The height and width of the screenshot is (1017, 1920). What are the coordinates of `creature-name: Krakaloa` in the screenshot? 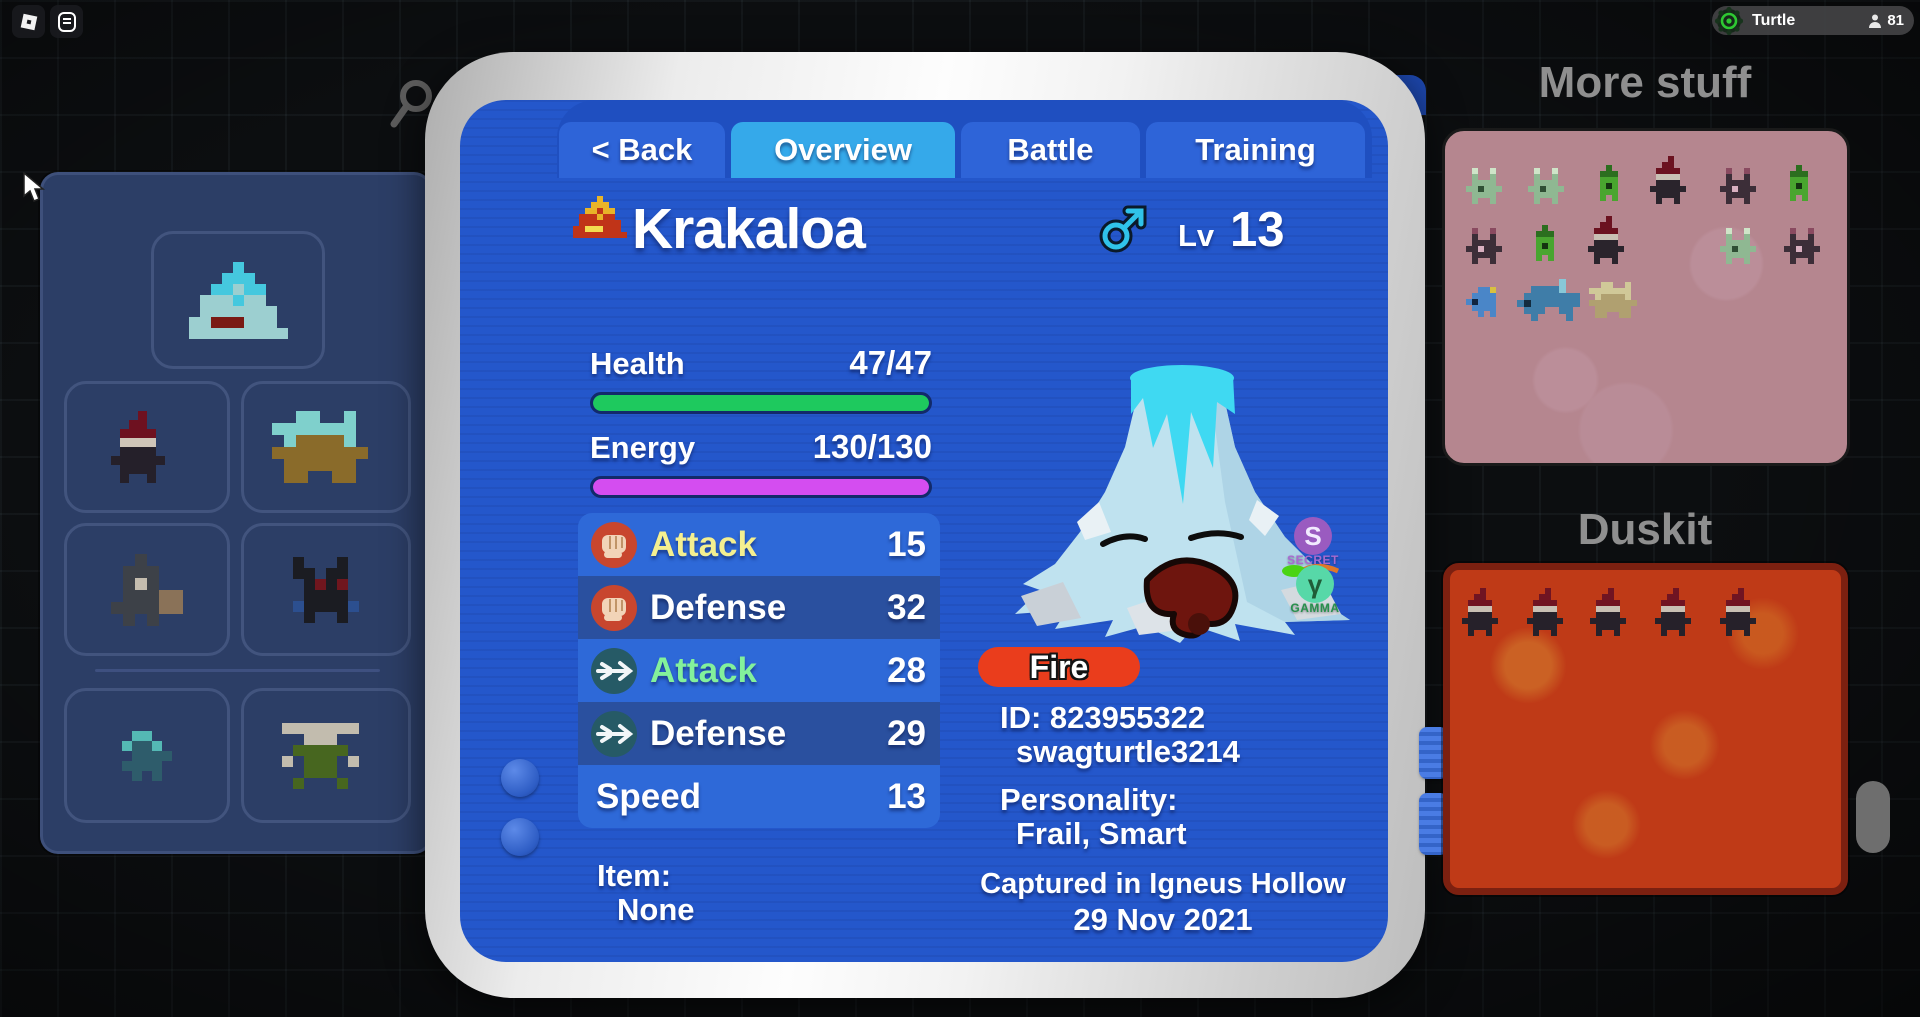 It's located at (749, 229).